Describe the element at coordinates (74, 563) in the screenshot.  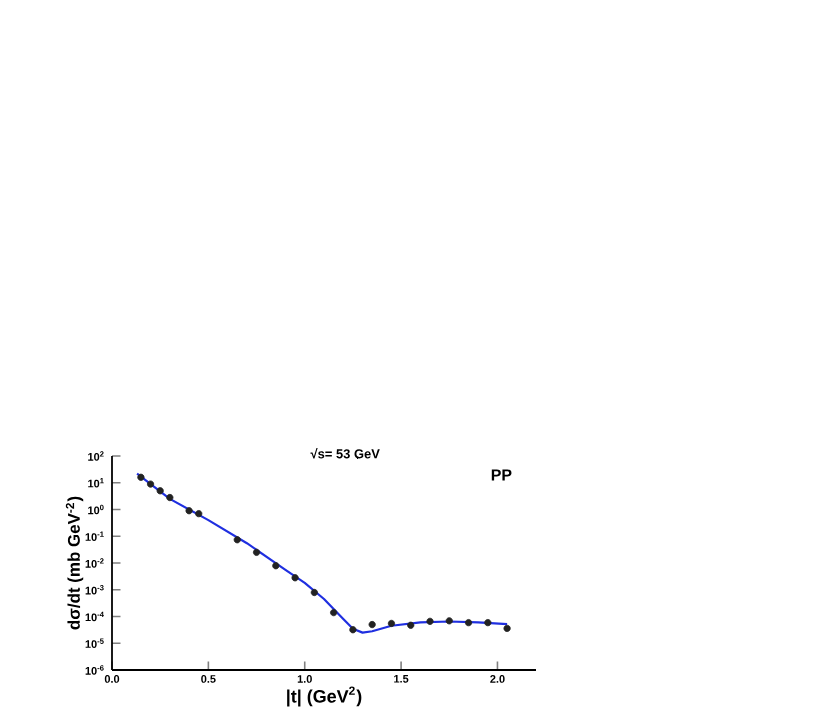
I see `y-axis-title: dσ/dt (mb GeV$^{-2}$)` at that location.